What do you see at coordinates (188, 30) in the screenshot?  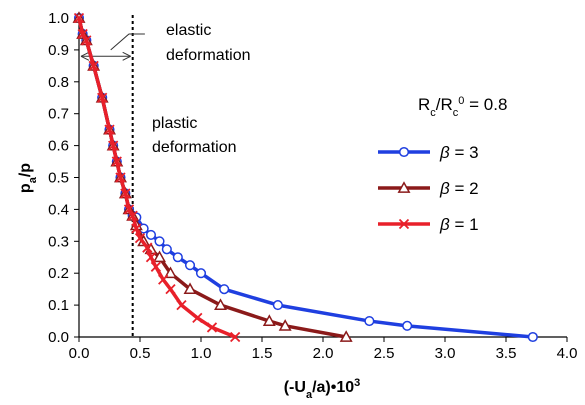 I see `elastic-label-line1: elastic` at bounding box center [188, 30].